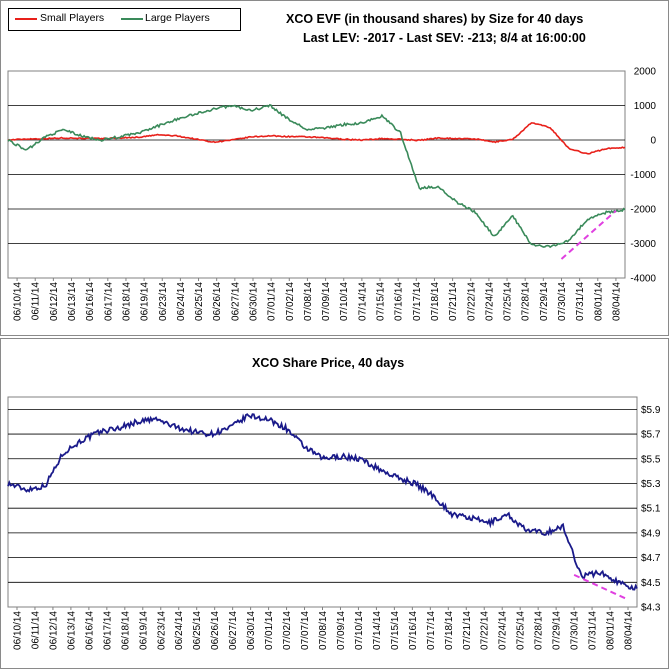  Describe the element at coordinates (651, 484) in the screenshot. I see `y-tick-label: $5.3` at that location.